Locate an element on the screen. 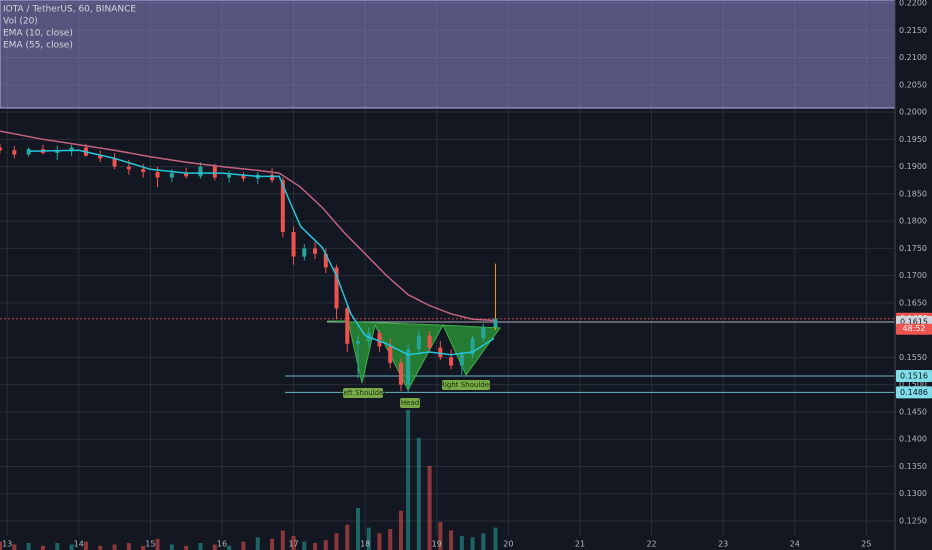  y-tick-label: 0.2050 is located at coordinates (913, 84).